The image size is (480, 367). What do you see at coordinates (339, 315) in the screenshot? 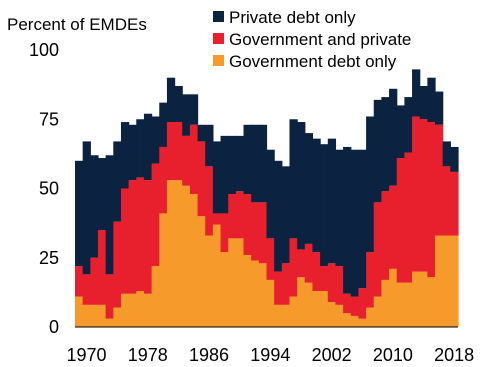
I see `bar-segment-government-debt-only-2003` at bounding box center [339, 315].